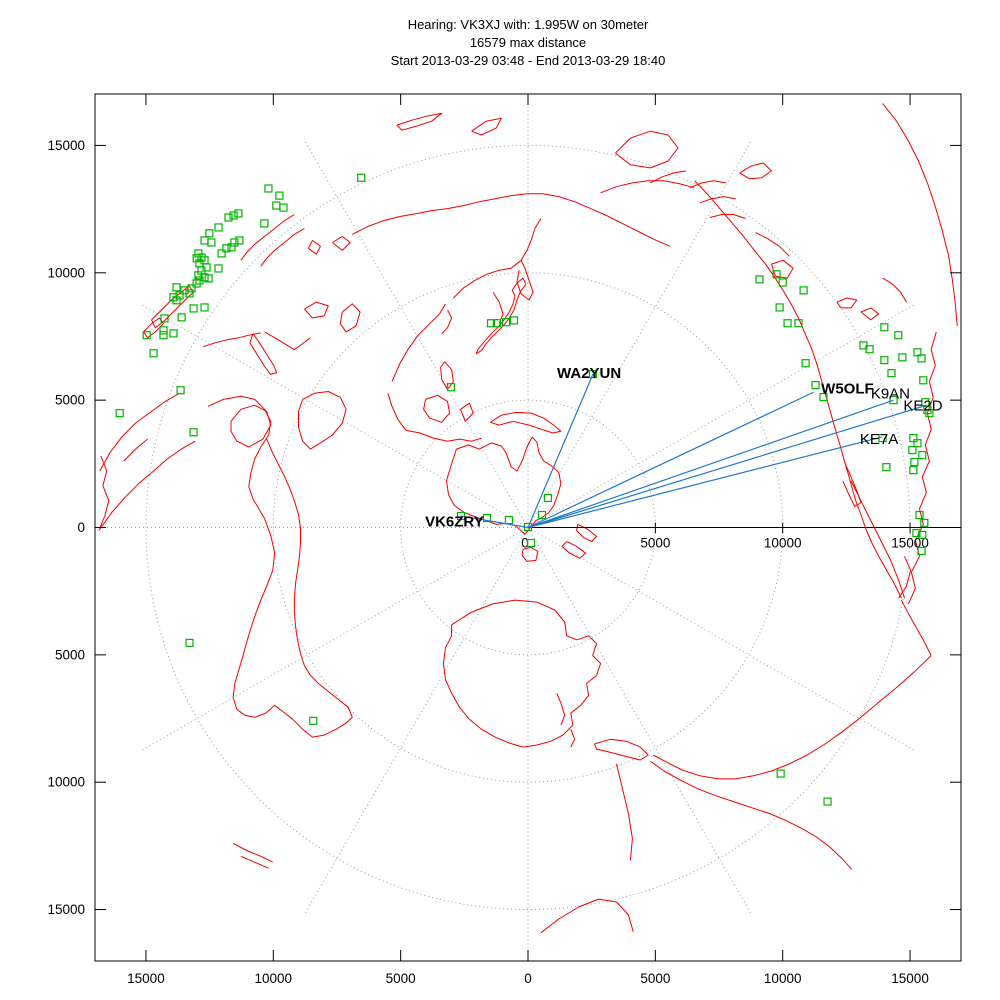 Image resolution: width=1000 pixels, height=1000 pixels. I want to click on polar-axis-tick-label: 15000, so click(910, 543).